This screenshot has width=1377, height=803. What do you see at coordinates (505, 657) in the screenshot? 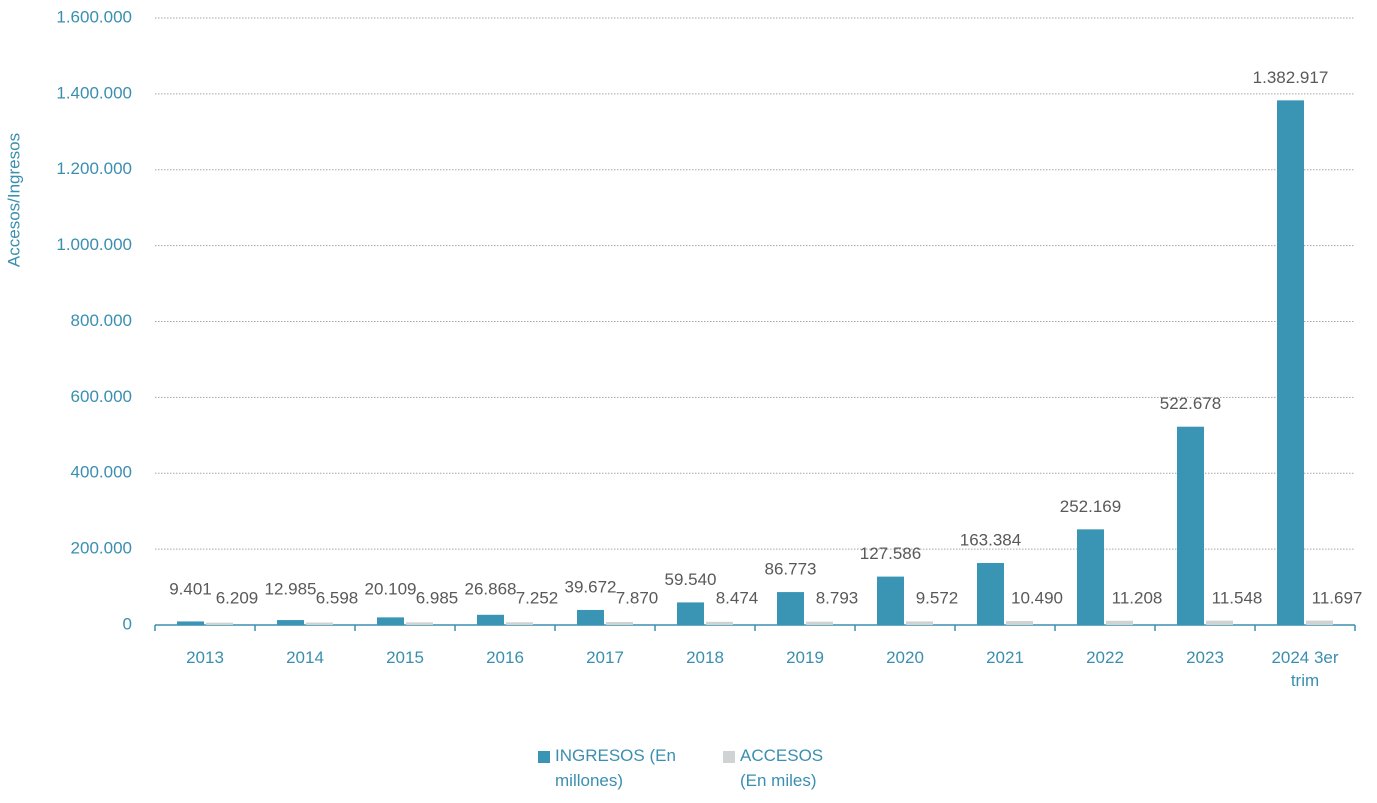
I see `x-tick-label: 2016` at bounding box center [505, 657].